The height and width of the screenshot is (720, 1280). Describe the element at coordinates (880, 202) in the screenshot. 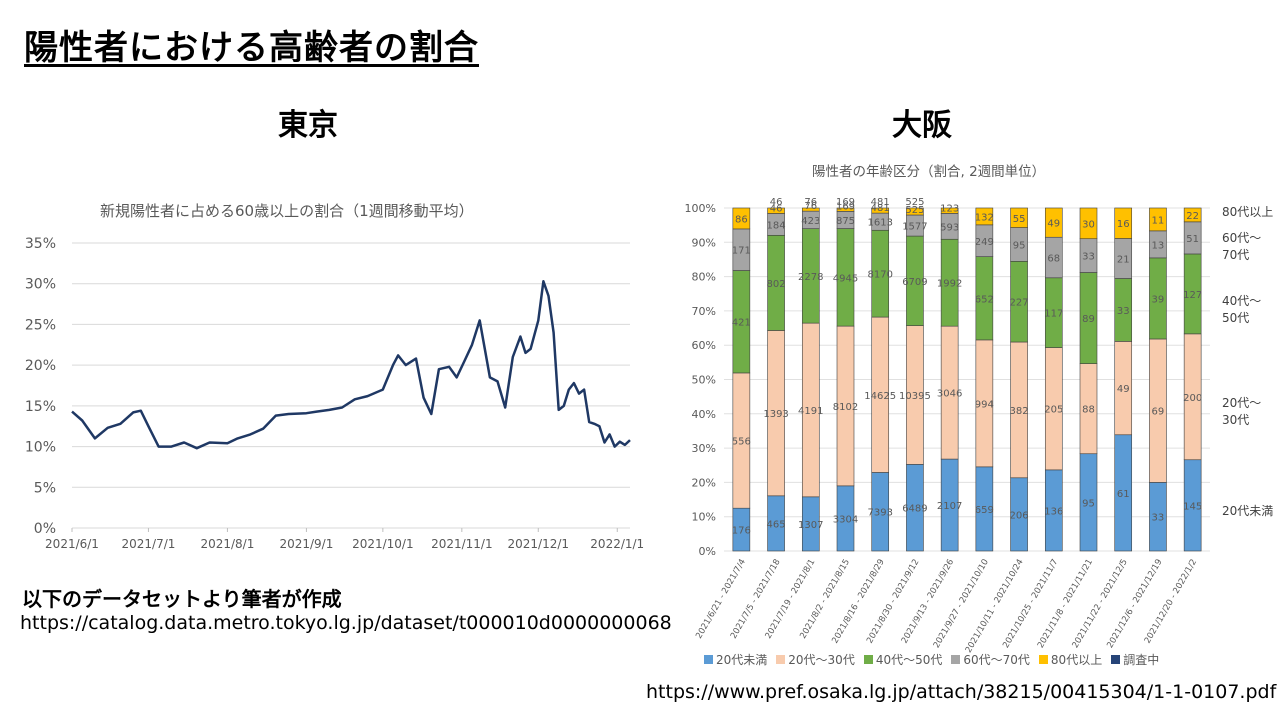

I see `top-label: 481` at that location.